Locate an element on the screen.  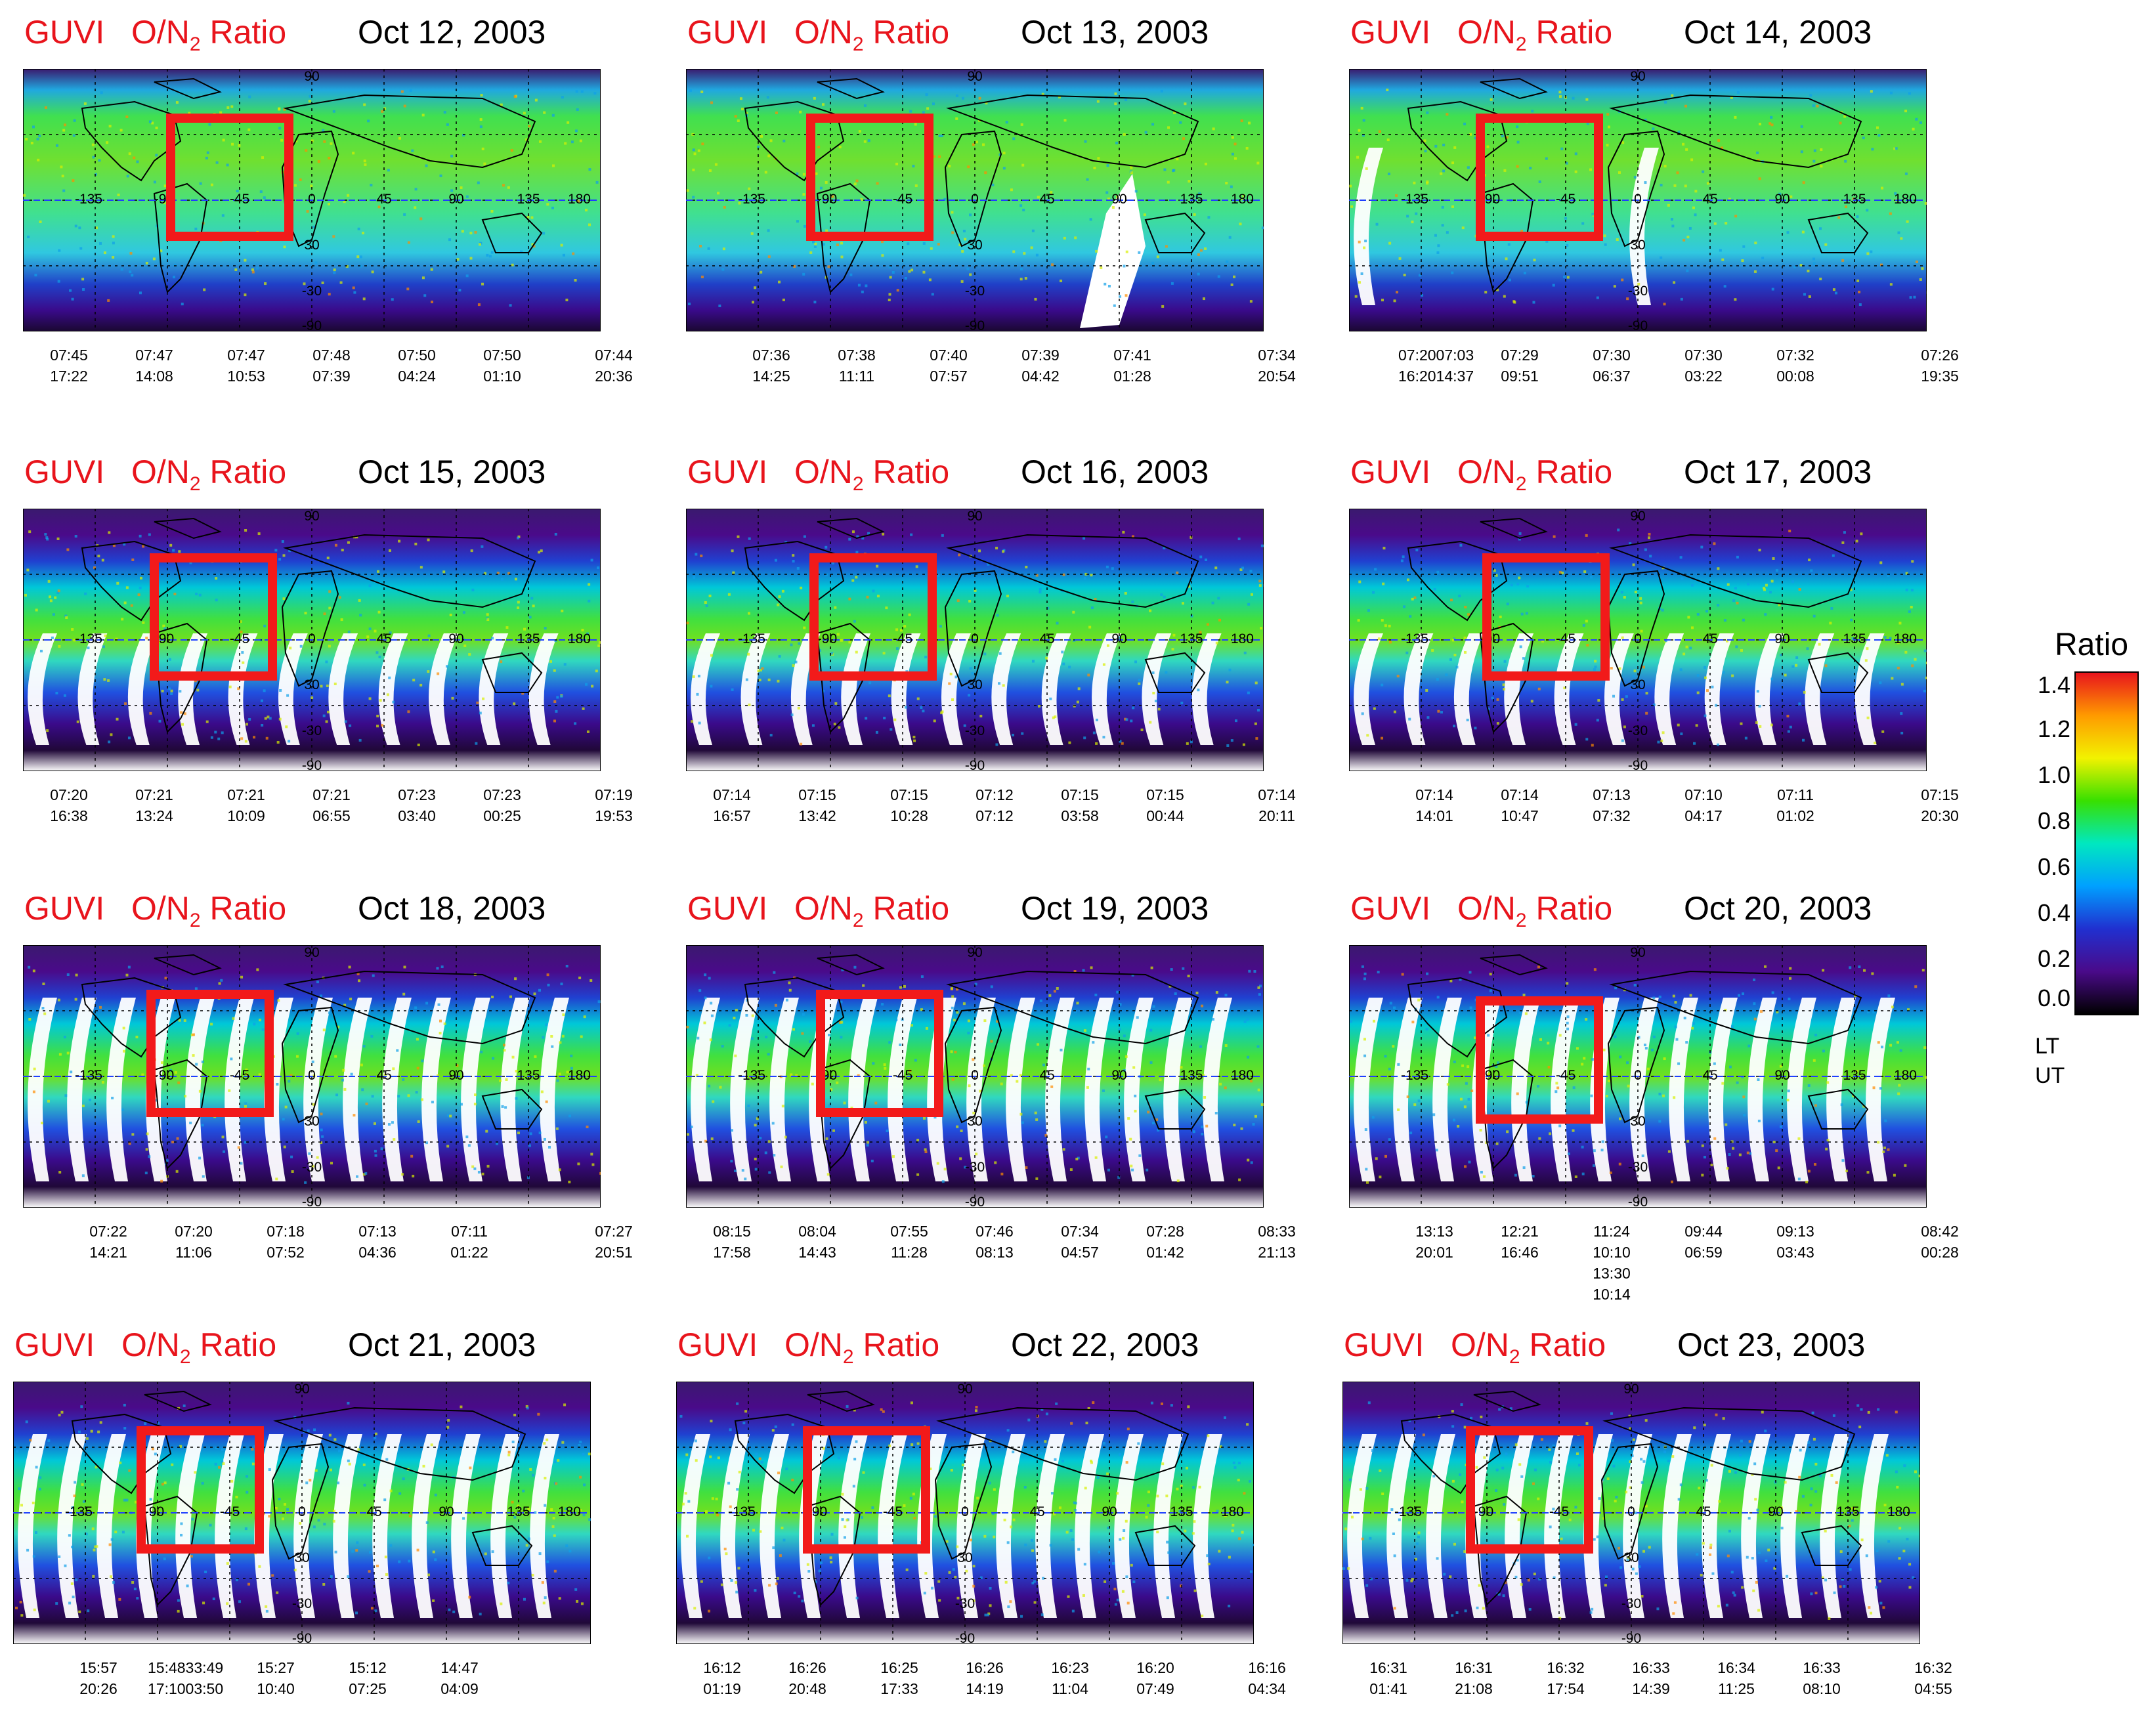
colorbar-tick: 1.2 is located at coordinates (2053, 728).